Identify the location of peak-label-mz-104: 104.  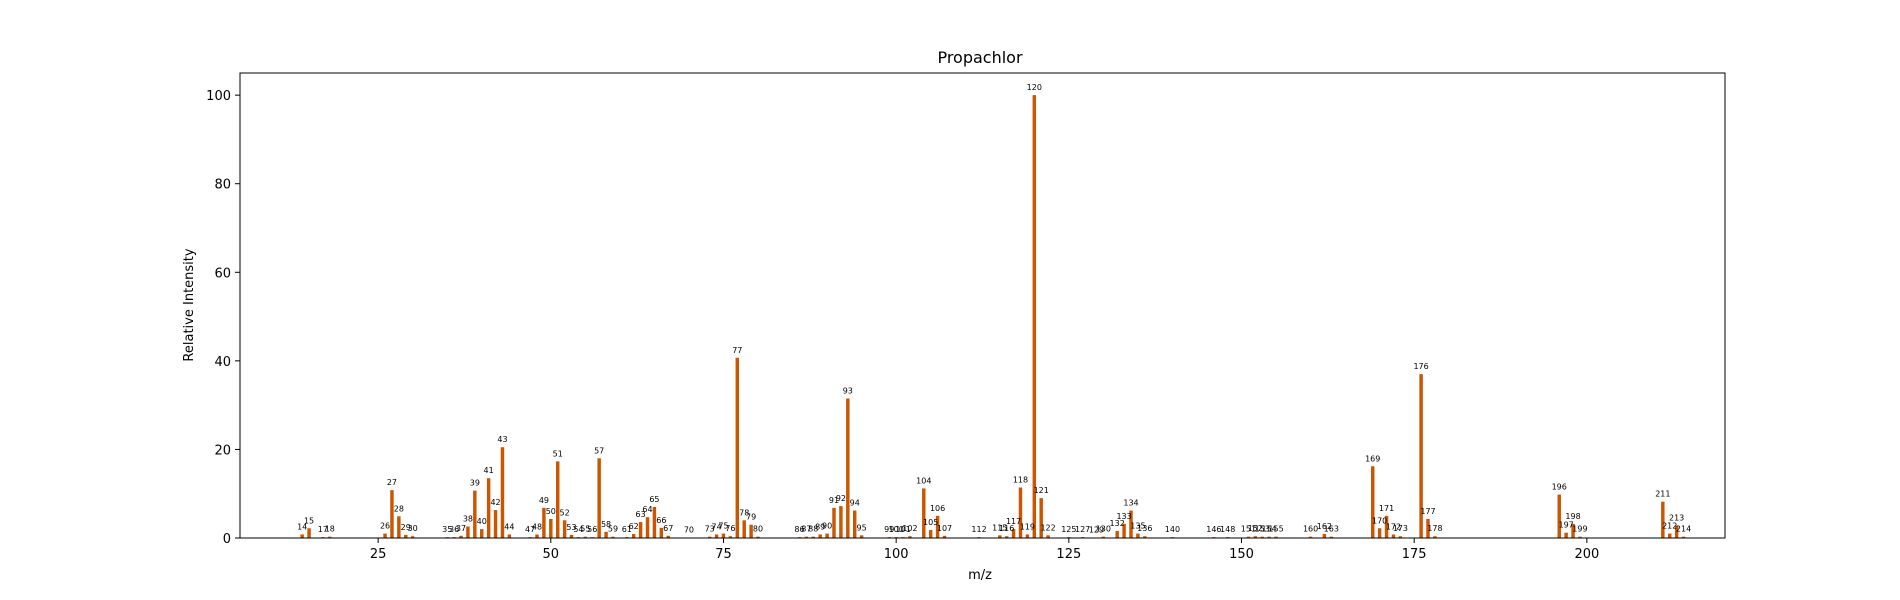
(923, 480).